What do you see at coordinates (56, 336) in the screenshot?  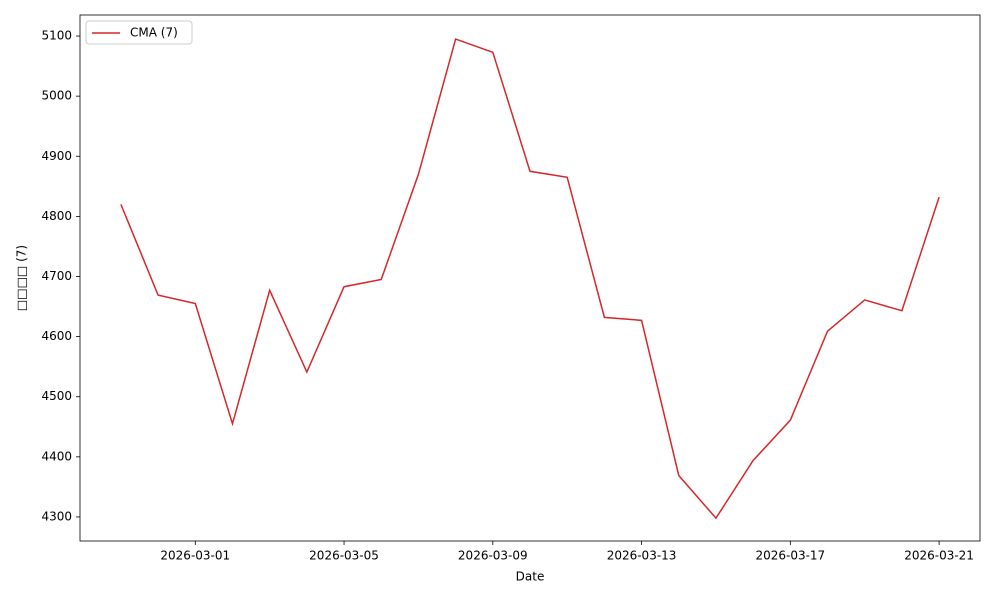 I see `y-tick-label: 4600` at bounding box center [56, 336].